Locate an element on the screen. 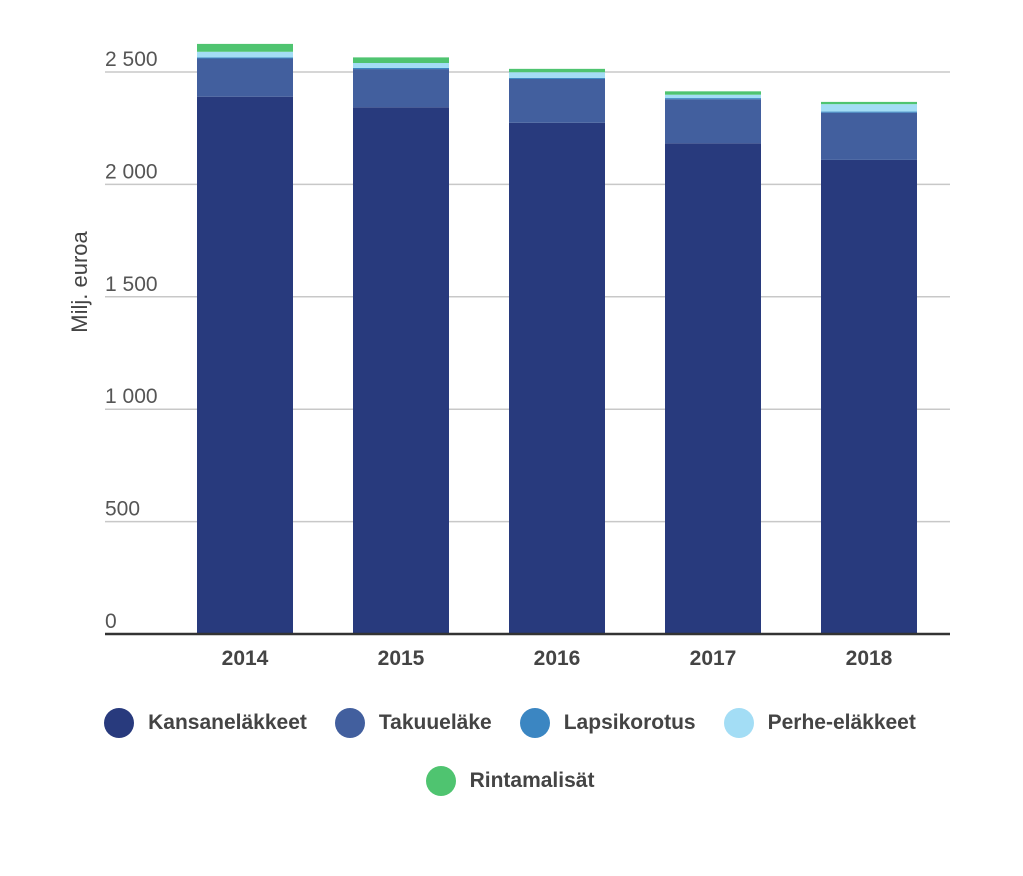 Image resolution: width=1023 pixels, height=876 pixels. x-tick-label: 2014 is located at coordinates (245, 658).